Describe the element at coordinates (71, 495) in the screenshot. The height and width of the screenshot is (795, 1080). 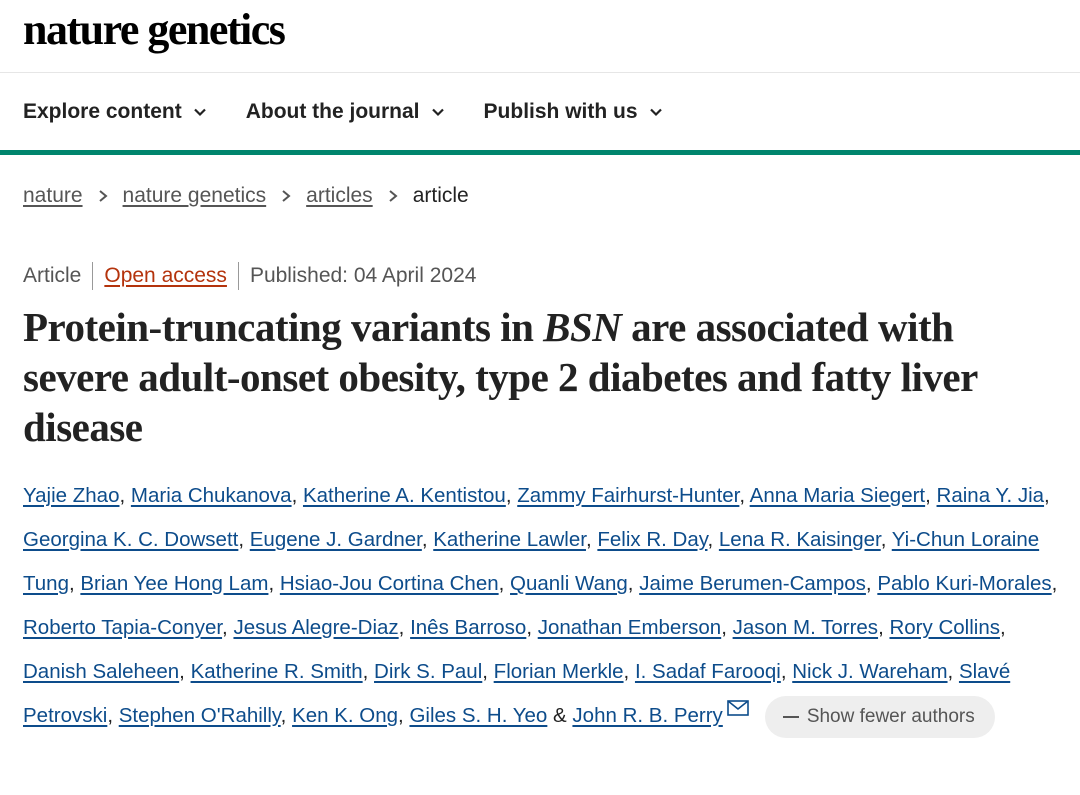
I see `author-link: Yajie Zhao` at that location.